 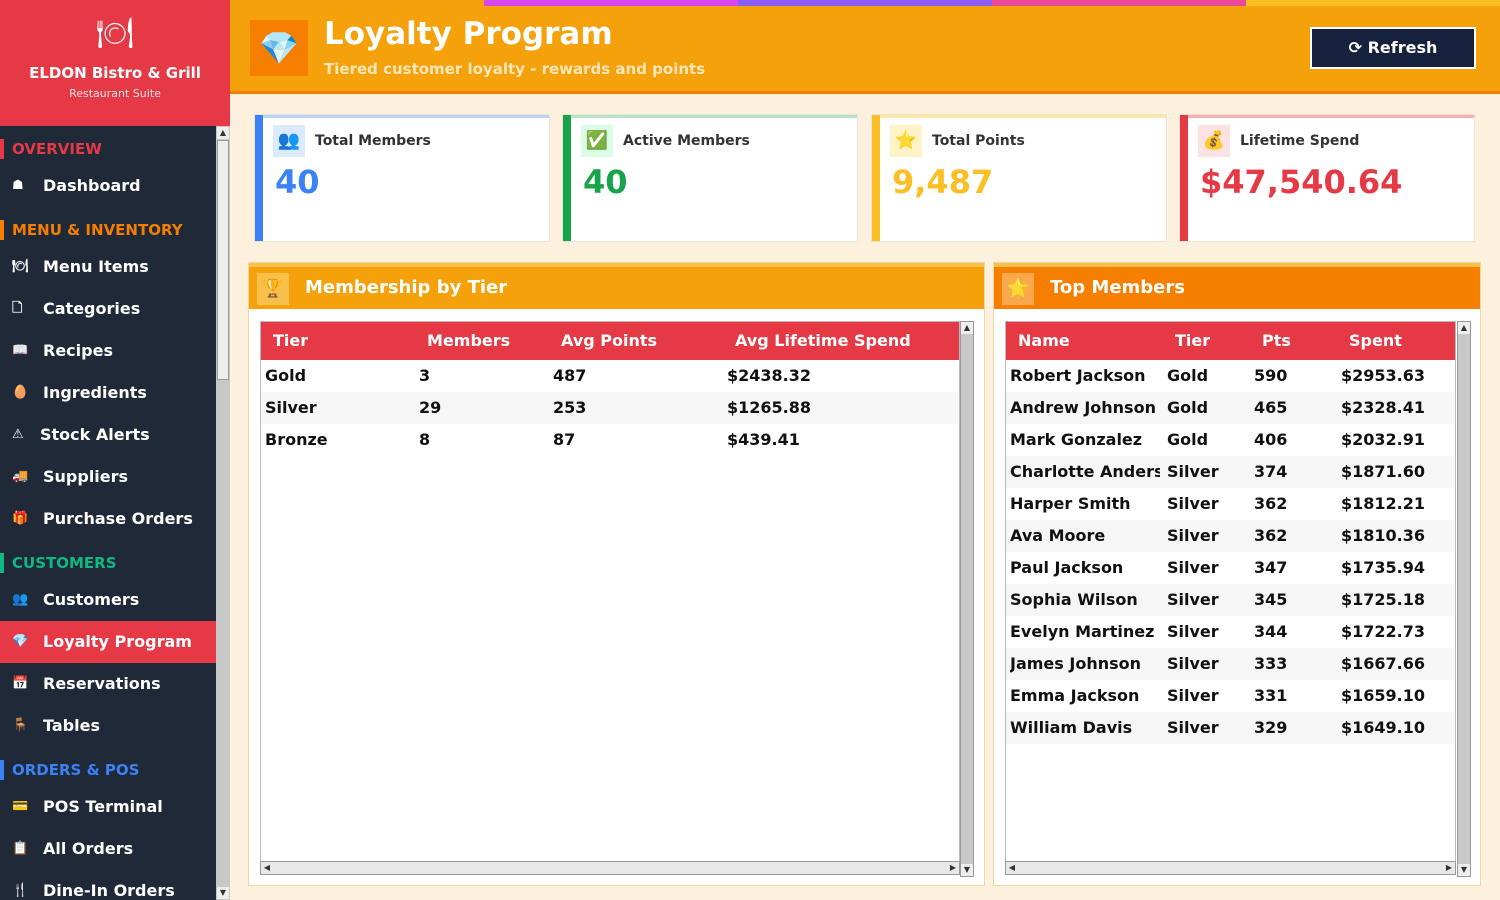 What do you see at coordinates (769, 375) in the screenshot?
I see `cell-avg-spend: $2438.32` at bounding box center [769, 375].